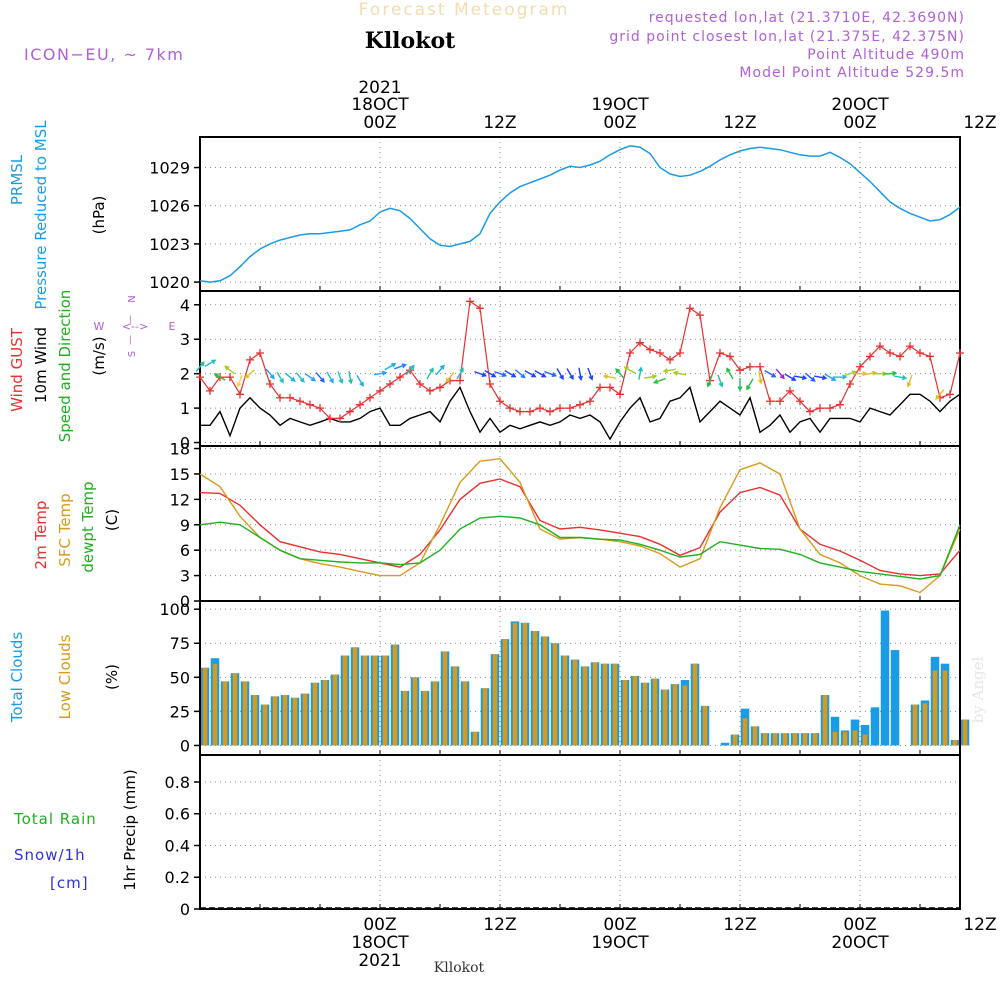 Image resolution: width=1000 pixels, height=1000 pixels. Describe the element at coordinates (172, 326) in the screenshot. I see `compass-e: E` at that location.